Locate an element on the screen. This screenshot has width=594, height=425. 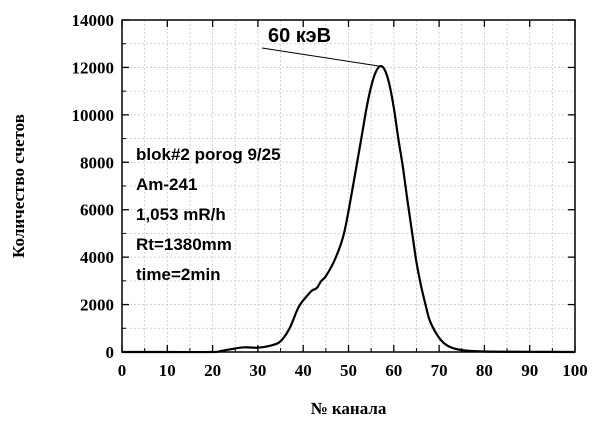
x-tick-label: 90 is located at coordinates (529, 370).